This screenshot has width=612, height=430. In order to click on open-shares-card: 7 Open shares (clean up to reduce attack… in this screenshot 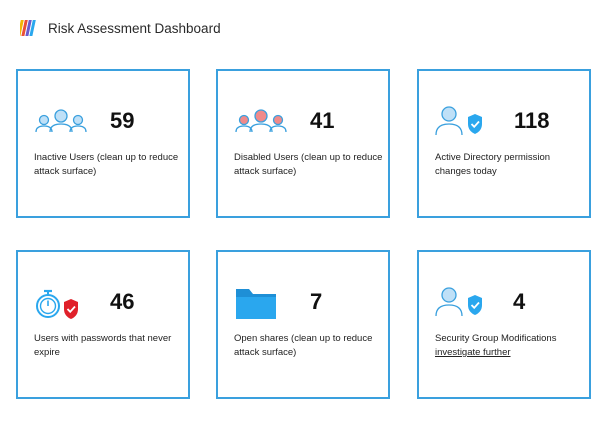, I will do `click(303, 324)`.